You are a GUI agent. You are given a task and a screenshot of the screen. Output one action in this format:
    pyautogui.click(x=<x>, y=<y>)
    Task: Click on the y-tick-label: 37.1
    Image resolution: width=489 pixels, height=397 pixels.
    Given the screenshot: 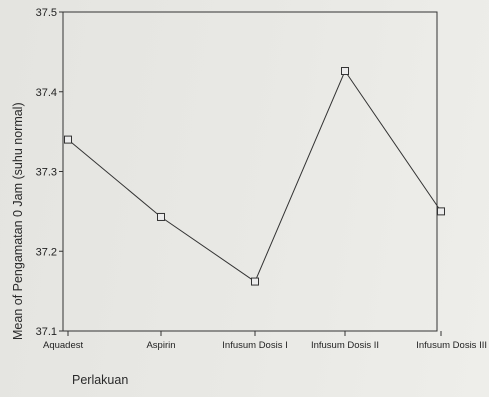 What is the action you would take?
    pyautogui.click(x=46, y=332)
    